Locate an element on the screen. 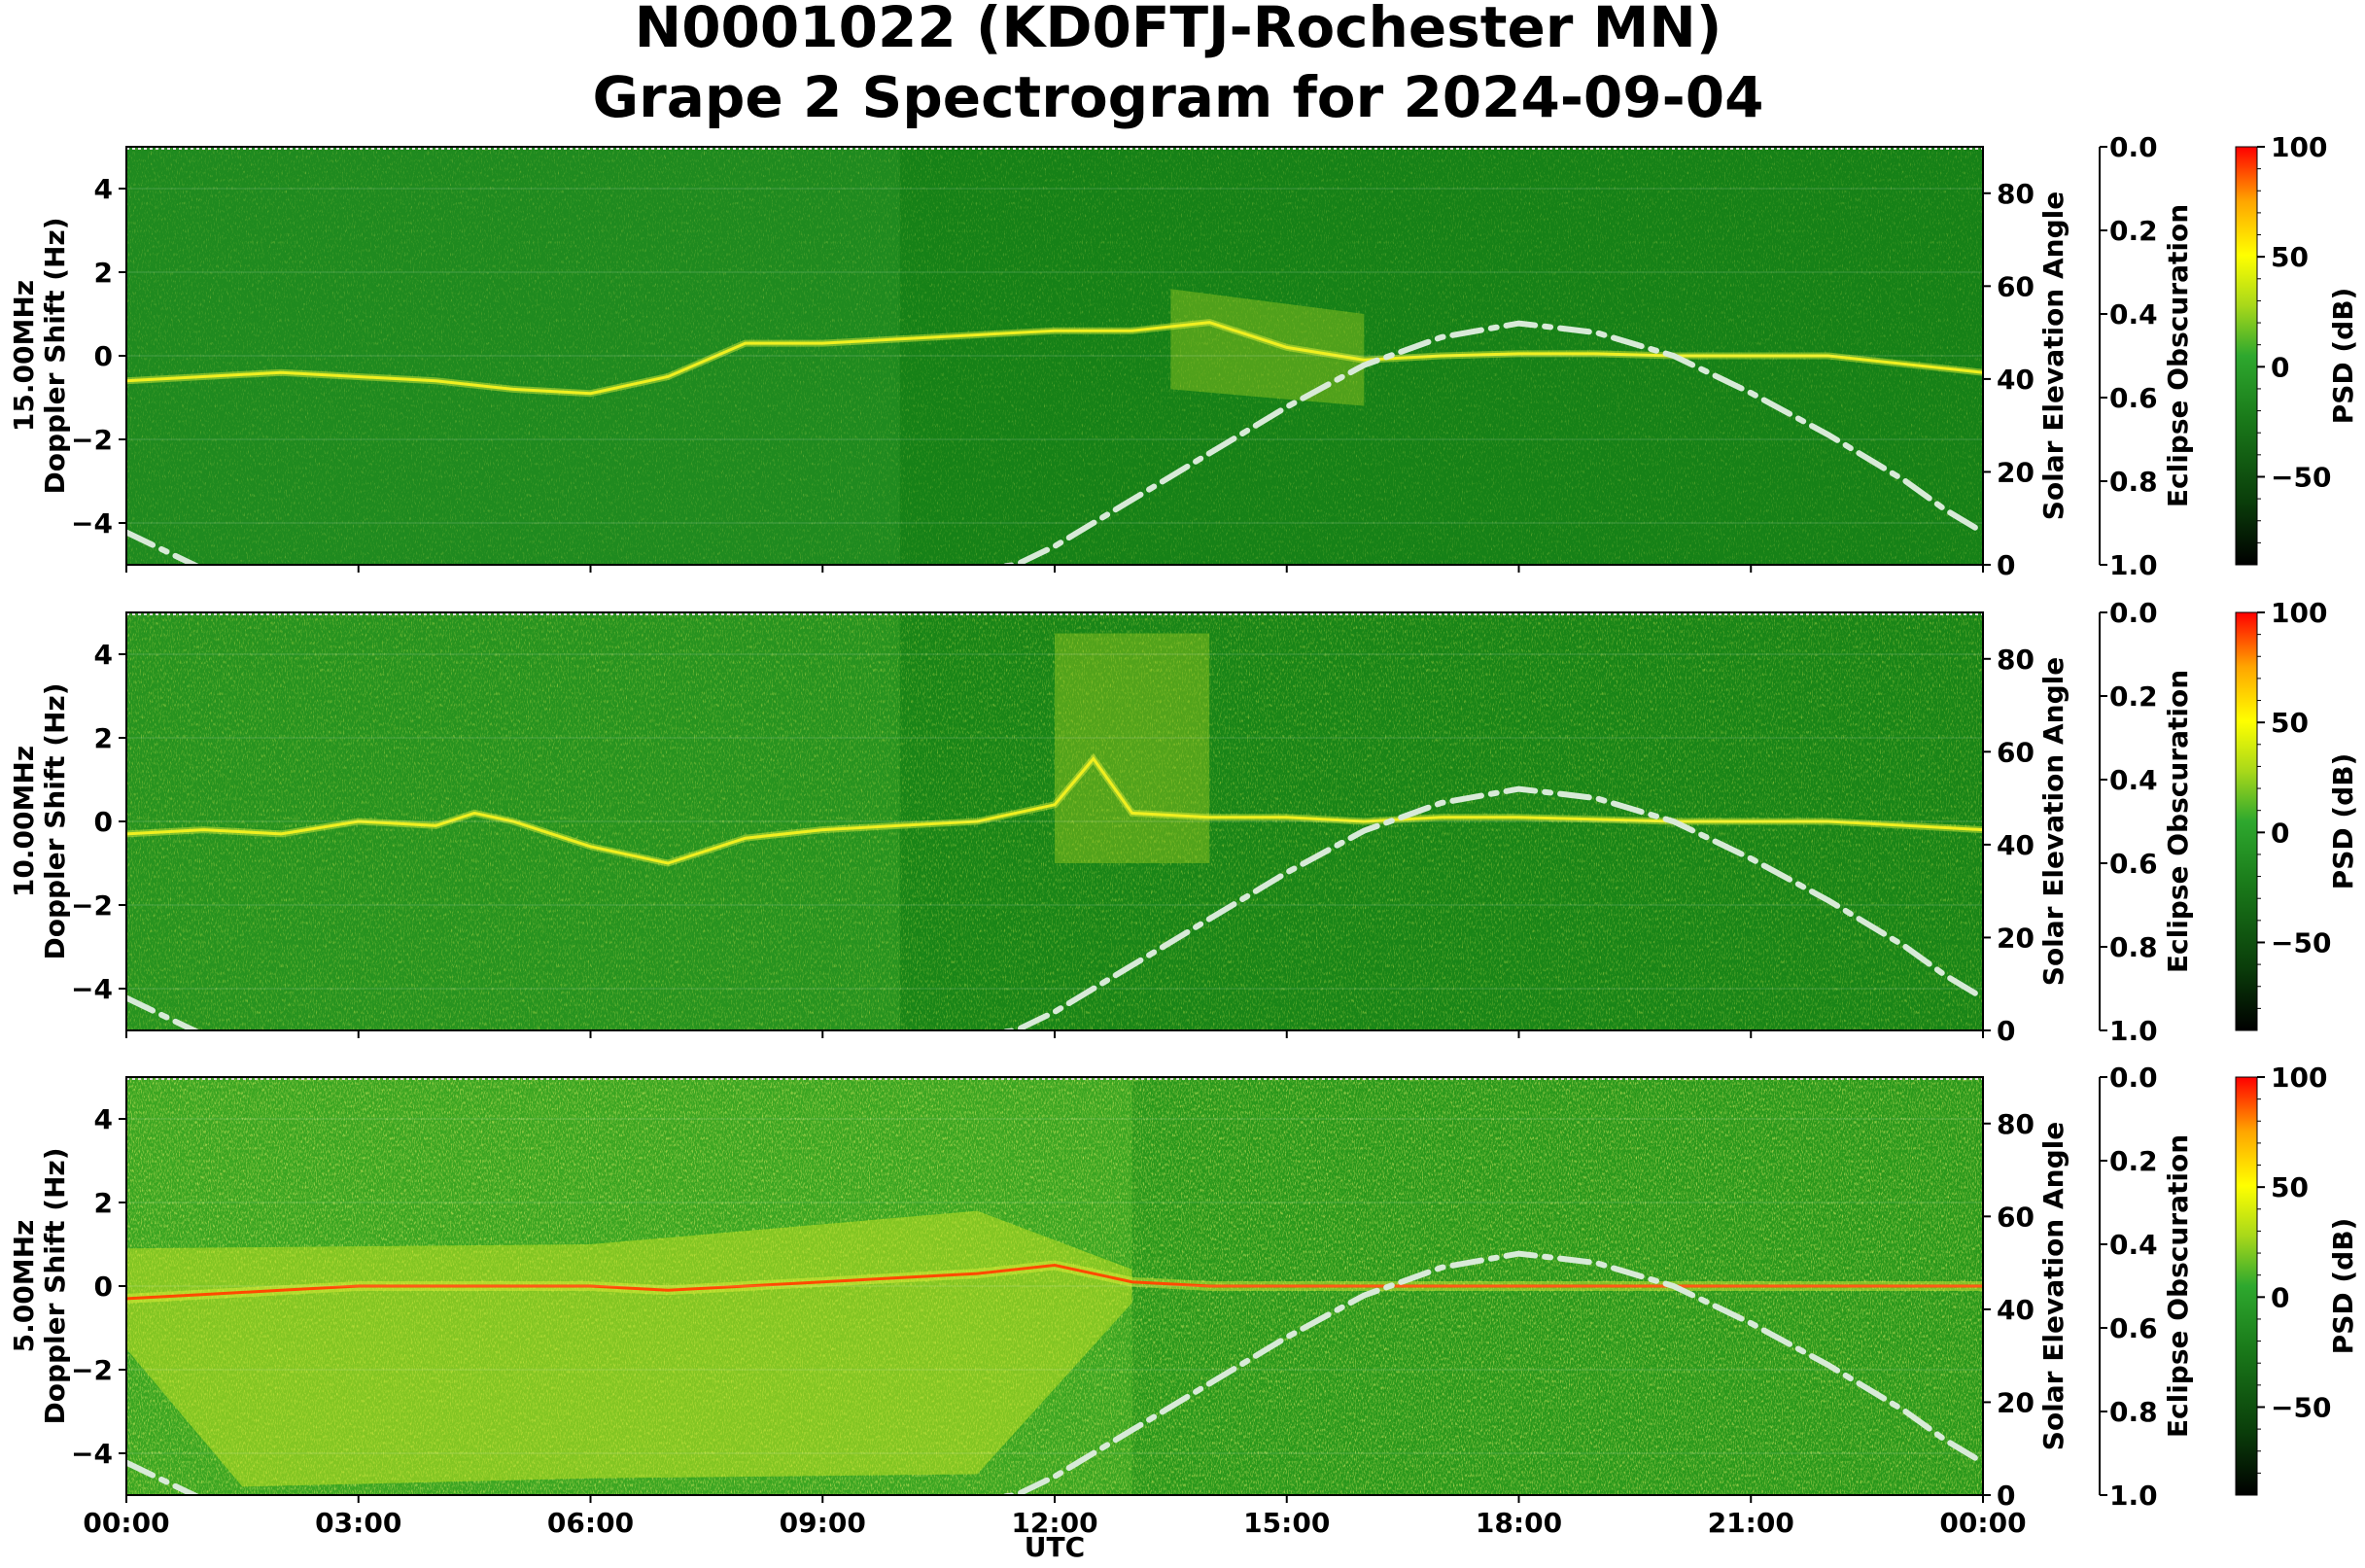 This screenshot has height=1568, width=2365. chart-title-line2: Grape 2 Spectrogram for 2024-09-04 is located at coordinates (1178, 97).